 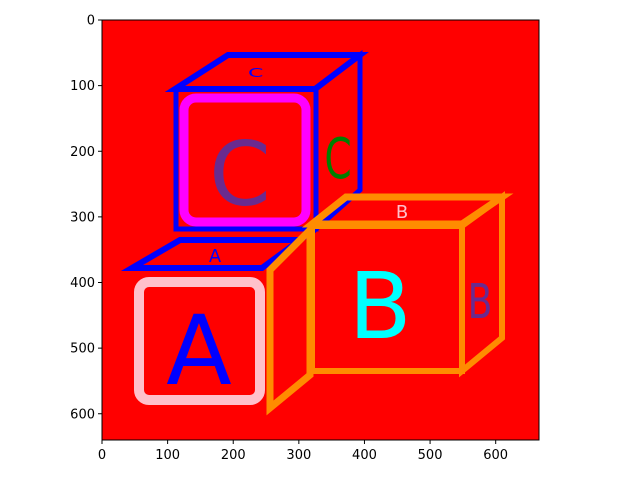 I want to click on y-tick-label: 100, so click(x=82, y=86).